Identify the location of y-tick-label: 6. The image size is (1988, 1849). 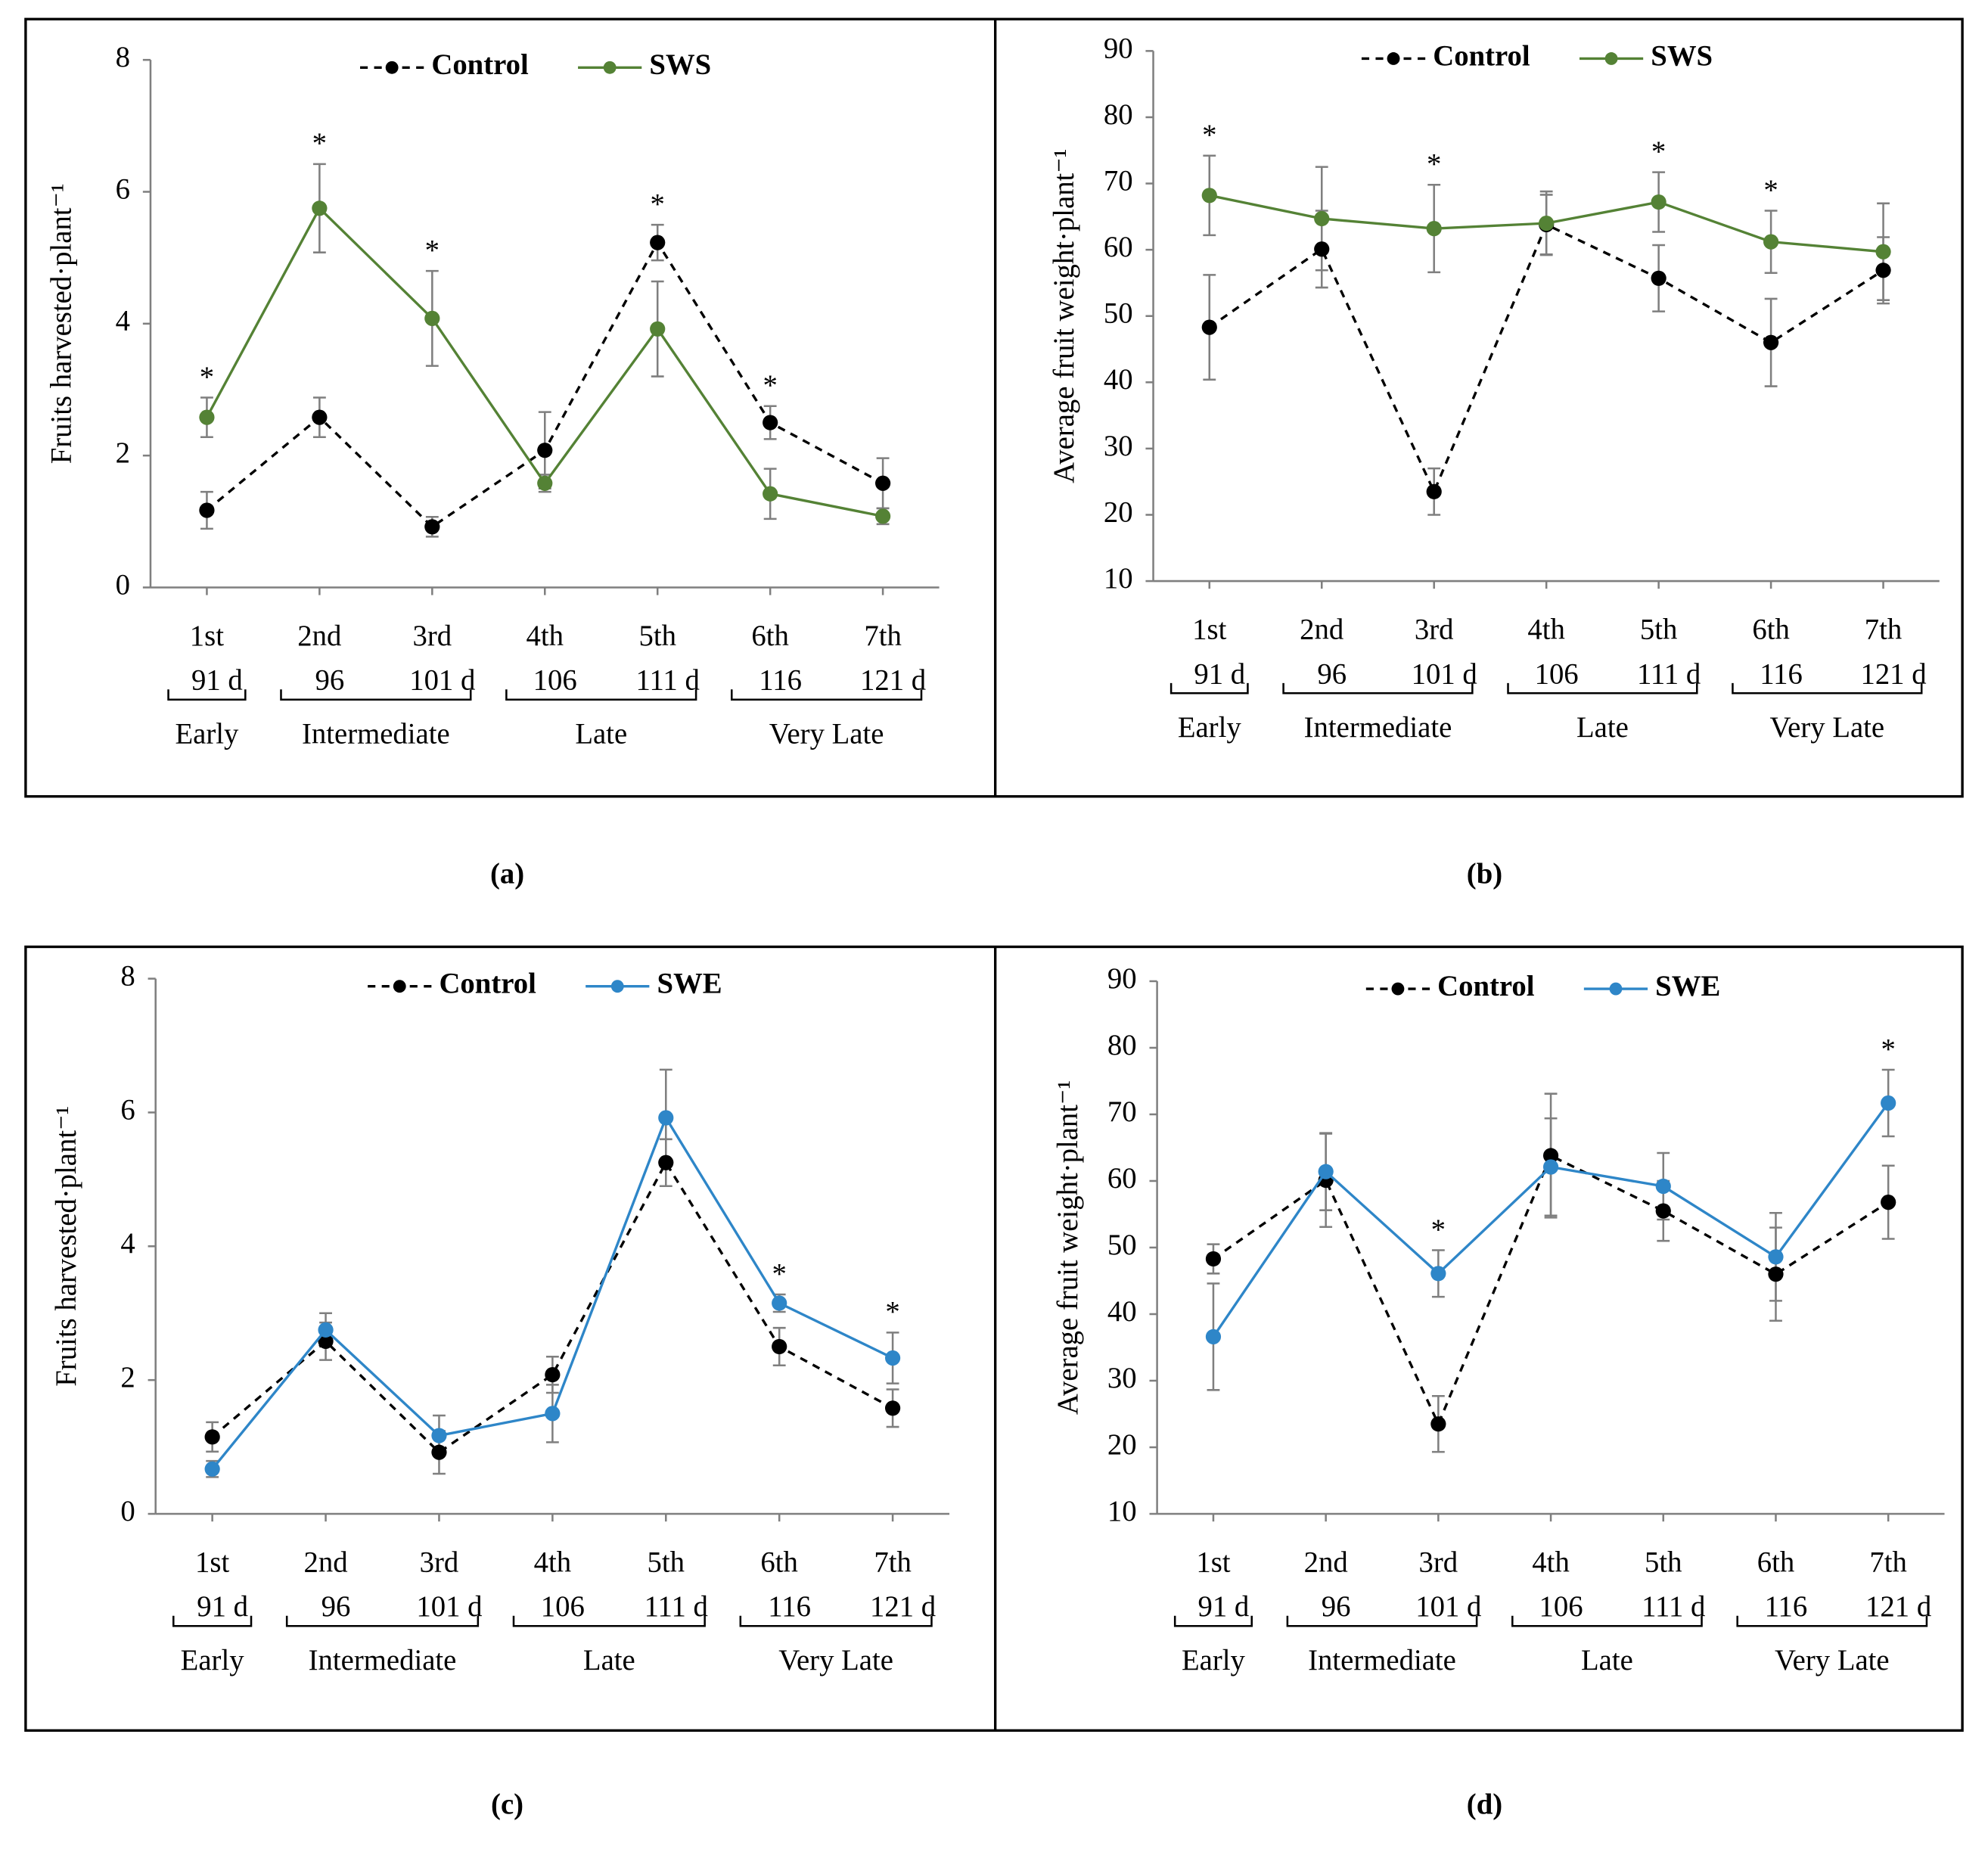
(123, 188).